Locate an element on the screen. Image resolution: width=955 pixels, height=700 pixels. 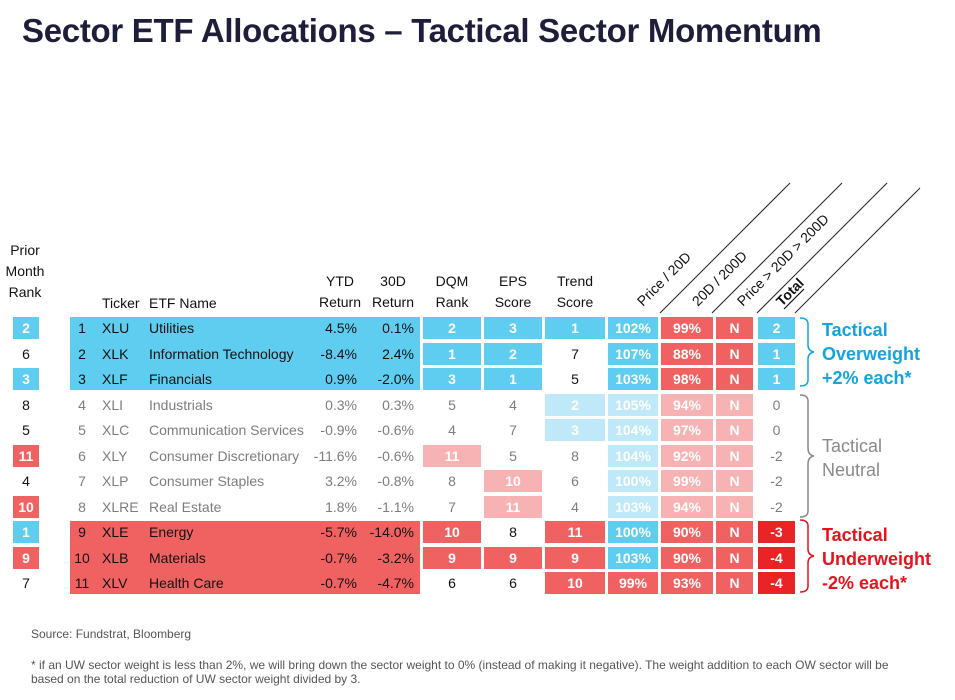
prior-rank: 3 is located at coordinates (26, 379).